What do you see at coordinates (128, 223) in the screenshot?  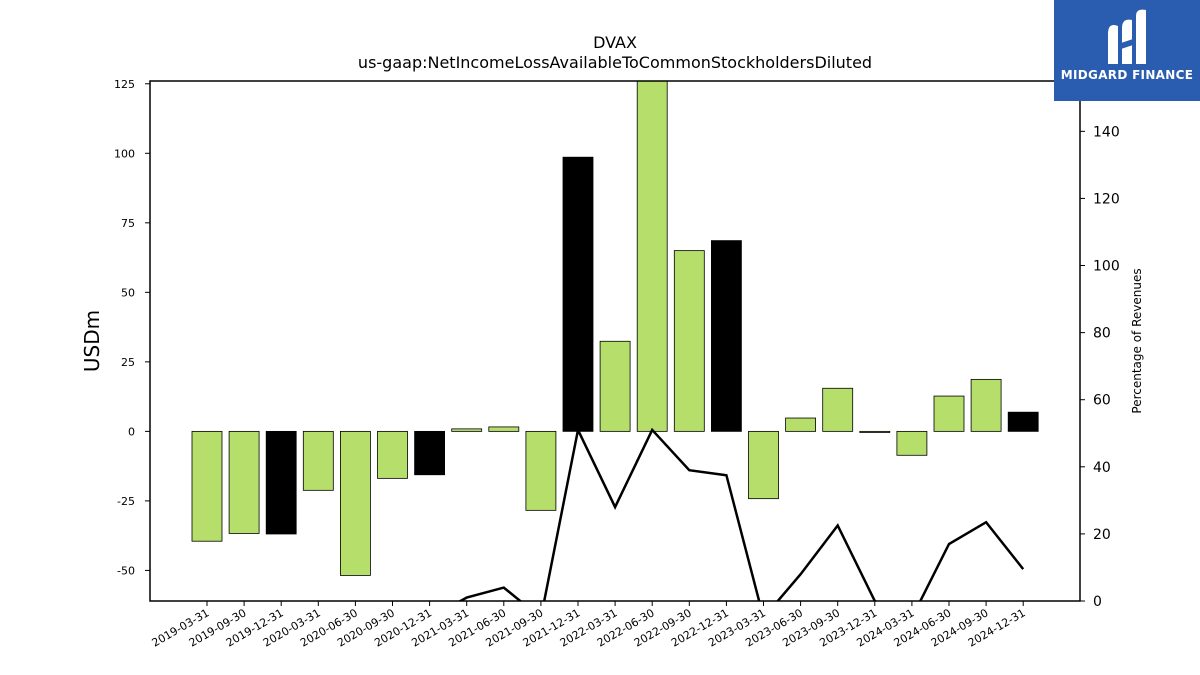 I see `y-tick-label: 75` at bounding box center [128, 223].